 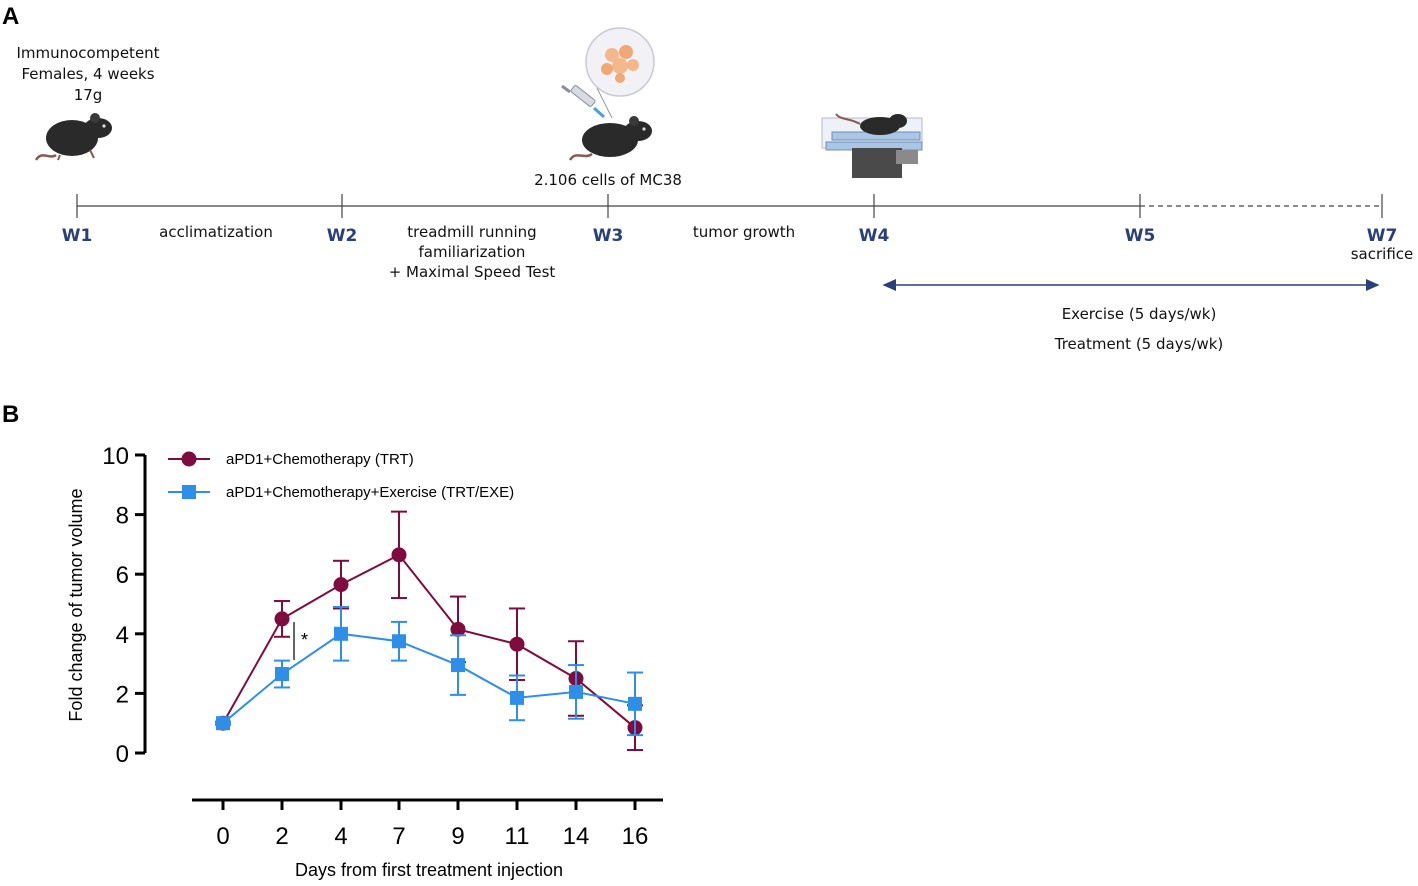 What do you see at coordinates (517, 836) in the screenshot?
I see `x-tick-label: 11` at bounding box center [517, 836].